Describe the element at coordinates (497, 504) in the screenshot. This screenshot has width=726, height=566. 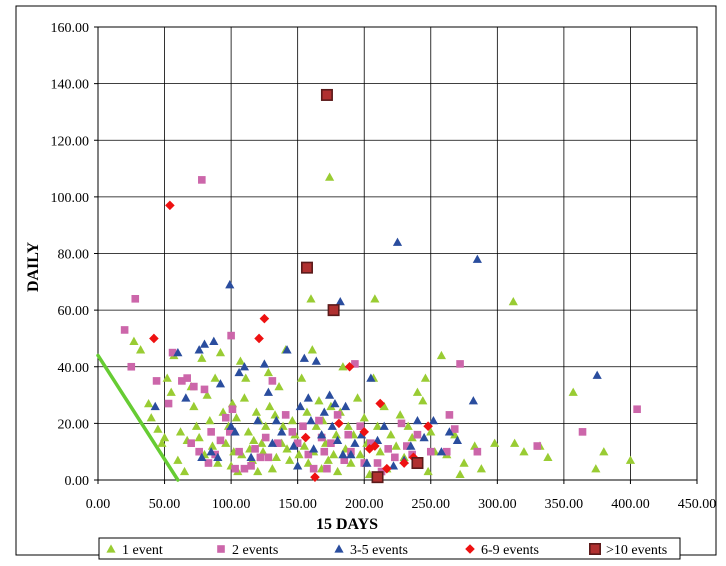
I see `x-tick-label: 300.00` at that location.